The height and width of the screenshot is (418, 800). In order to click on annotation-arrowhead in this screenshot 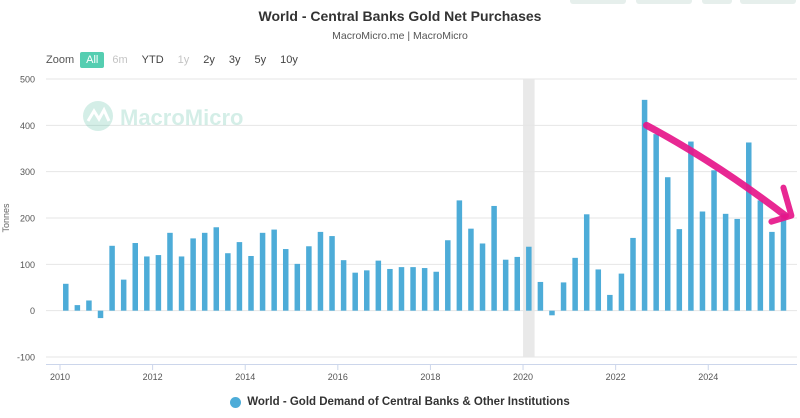, I will do `click(781, 204)`.